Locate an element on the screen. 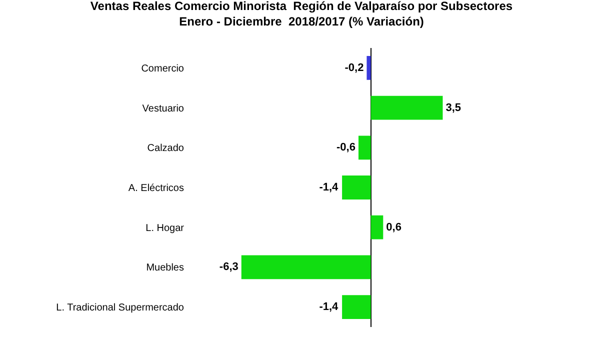  data-label: 0,6 is located at coordinates (394, 227).